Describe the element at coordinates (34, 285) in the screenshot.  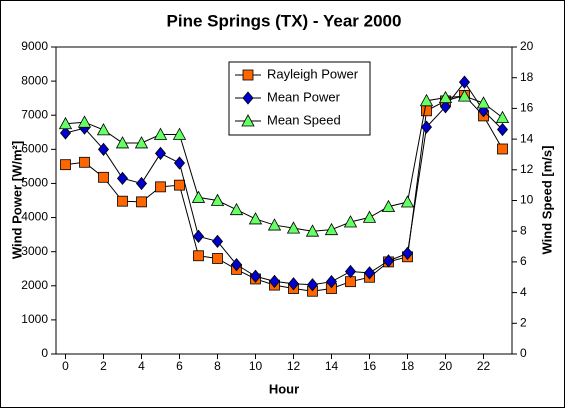
I see `y-tick-label: 2000` at that location.